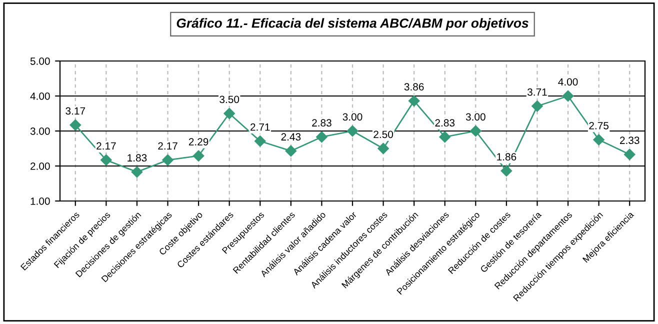 This screenshot has width=658, height=324. I want to click on y-tick-label: 3.00, so click(40, 131).